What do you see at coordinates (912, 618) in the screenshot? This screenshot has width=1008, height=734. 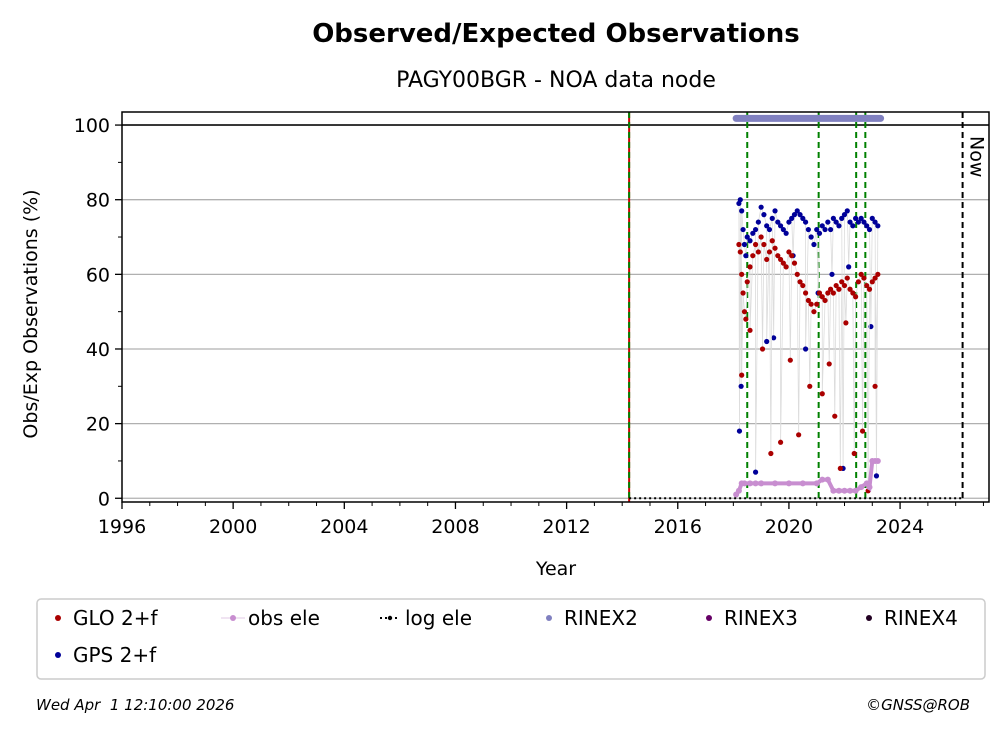 I see `legend-item-rinex4: RINEX4` at bounding box center [912, 618].